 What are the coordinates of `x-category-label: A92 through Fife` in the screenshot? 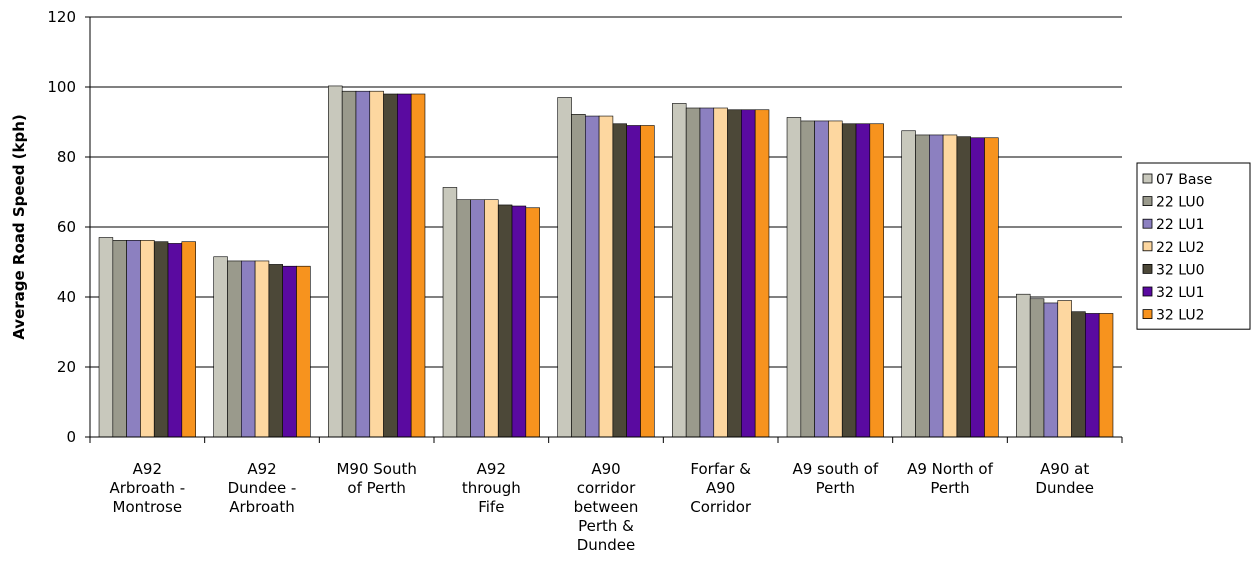 It's located at (491, 488).